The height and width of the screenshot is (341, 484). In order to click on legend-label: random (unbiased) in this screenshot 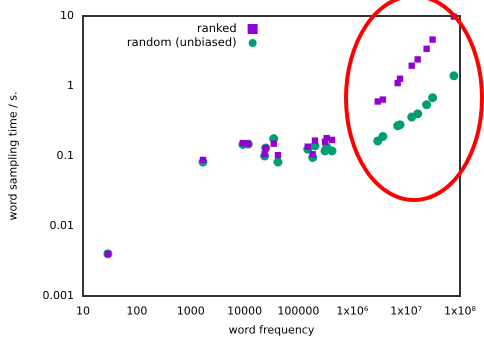, I will do `click(181, 41)`.